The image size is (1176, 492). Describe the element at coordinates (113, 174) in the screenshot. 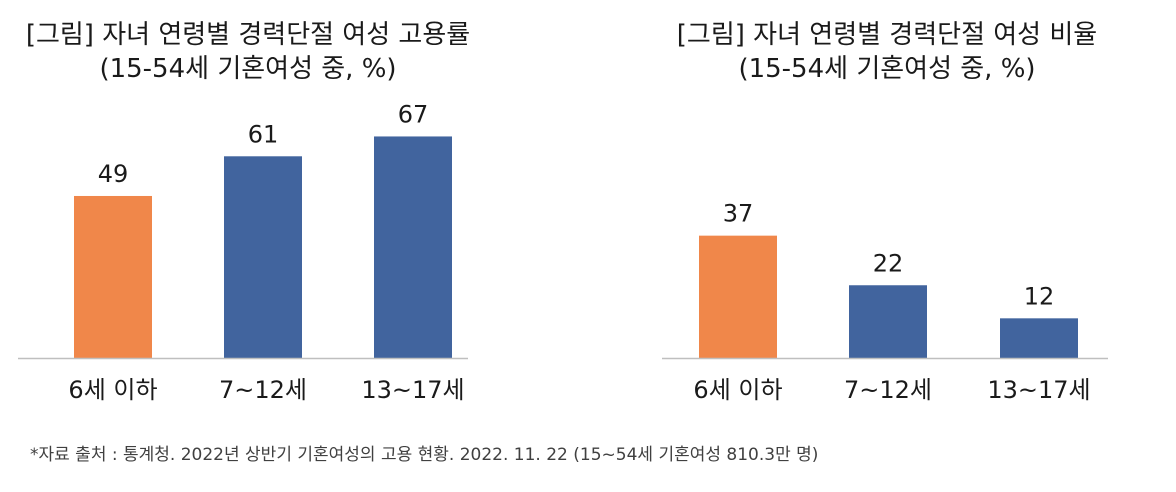

I see `data-label: 49` at that location.